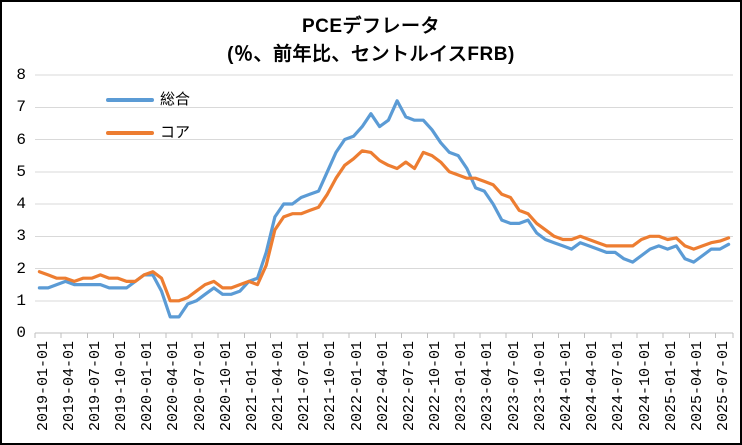  Describe the element at coordinates (21, 333) in the screenshot. I see `y-axis-tick-label: 0` at that location.